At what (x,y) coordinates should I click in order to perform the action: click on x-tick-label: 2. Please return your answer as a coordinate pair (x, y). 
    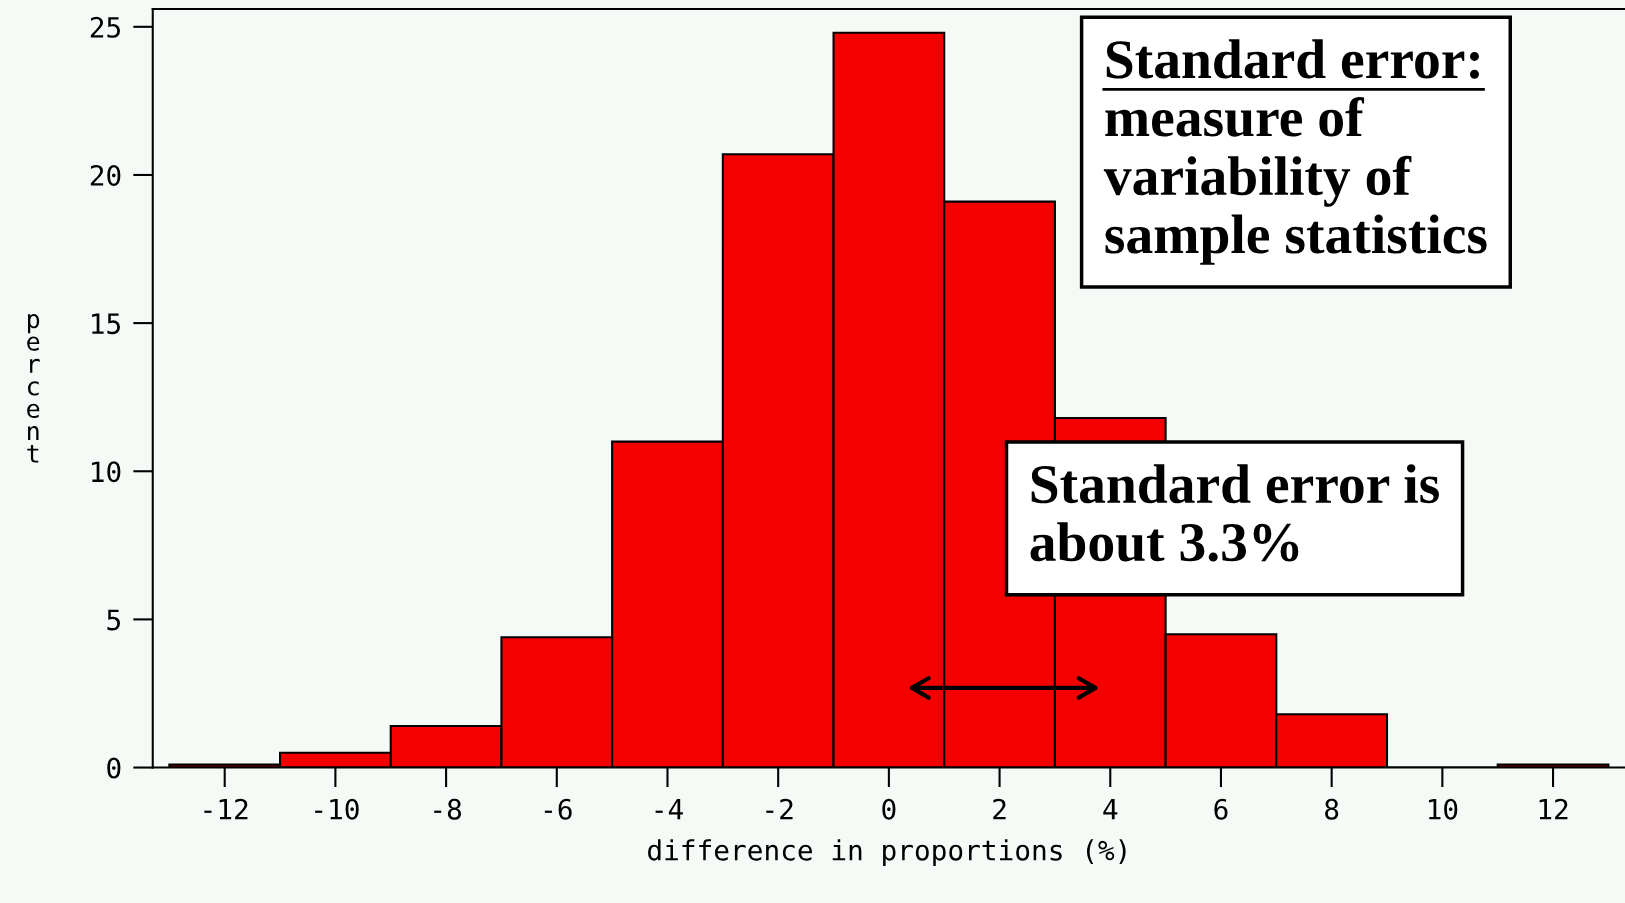
    Looking at the image, I should click on (999, 809).